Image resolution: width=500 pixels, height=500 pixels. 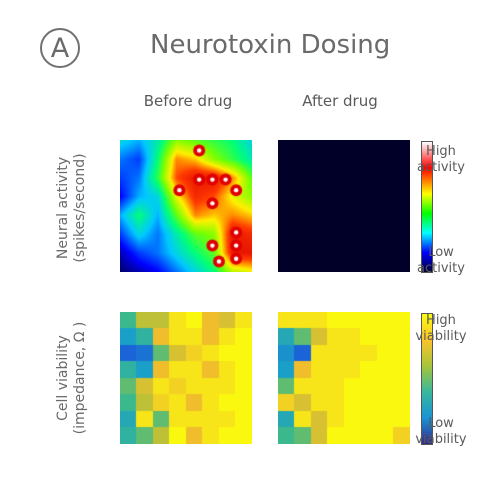 I want to click on heatmap-viability-before, so click(x=186, y=378).